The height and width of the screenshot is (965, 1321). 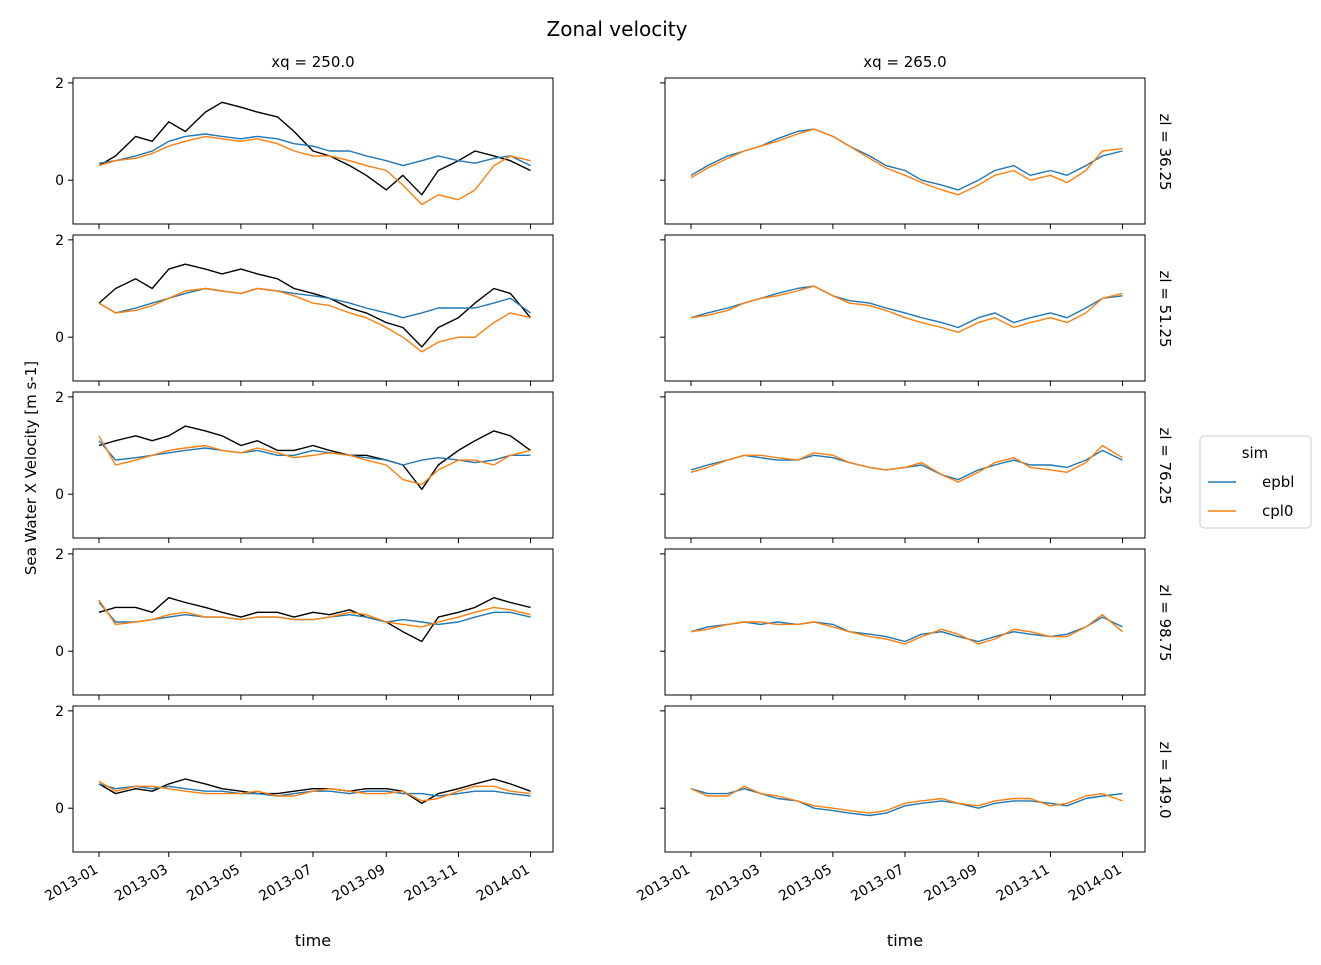 What do you see at coordinates (1277, 511) in the screenshot?
I see `legend-label-cpl0: cpl0` at bounding box center [1277, 511].